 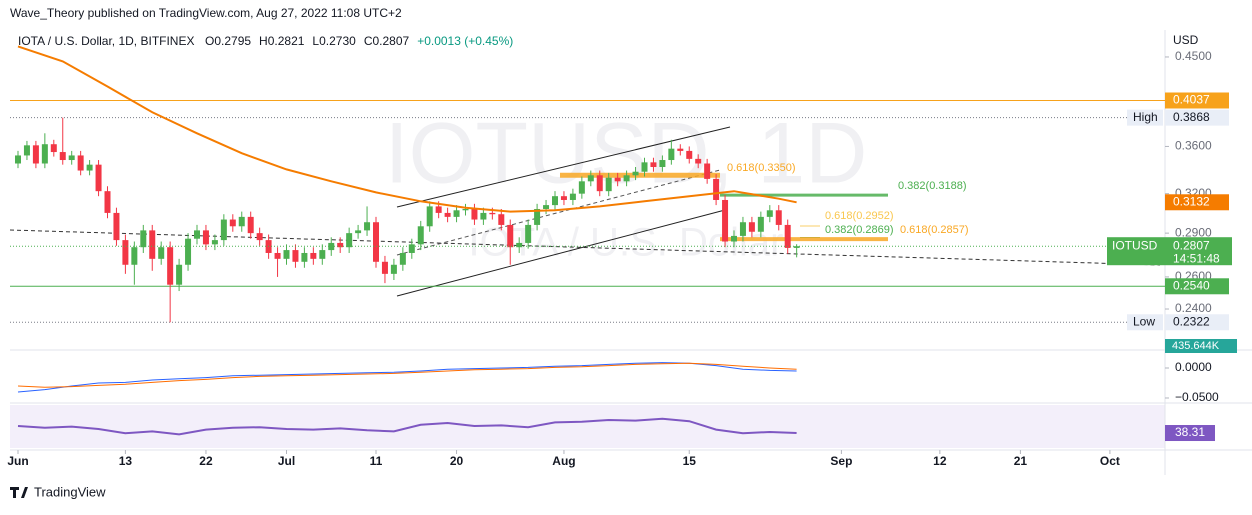 What do you see at coordinates (282, 41) in the screenshot?
I see `ohlc-value: H0.2821` at bounding box center [282, 41].